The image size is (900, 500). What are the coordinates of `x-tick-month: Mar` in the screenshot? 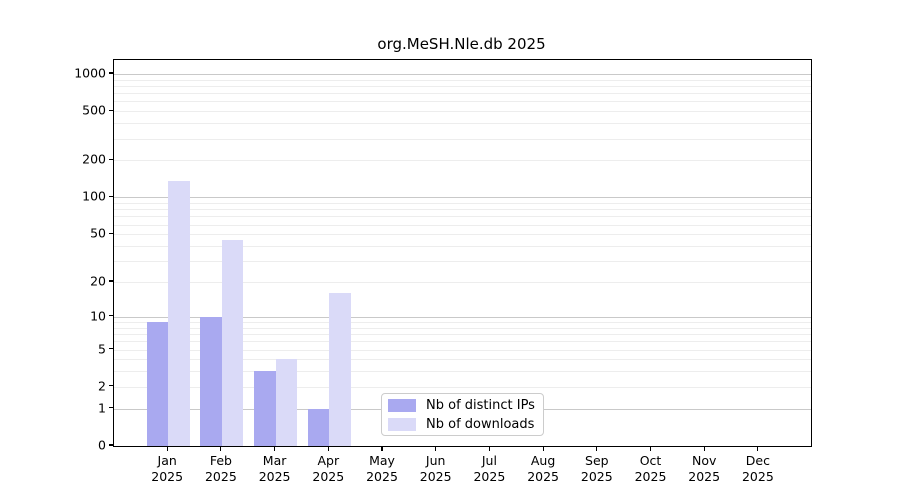 It's located at (274, 460).